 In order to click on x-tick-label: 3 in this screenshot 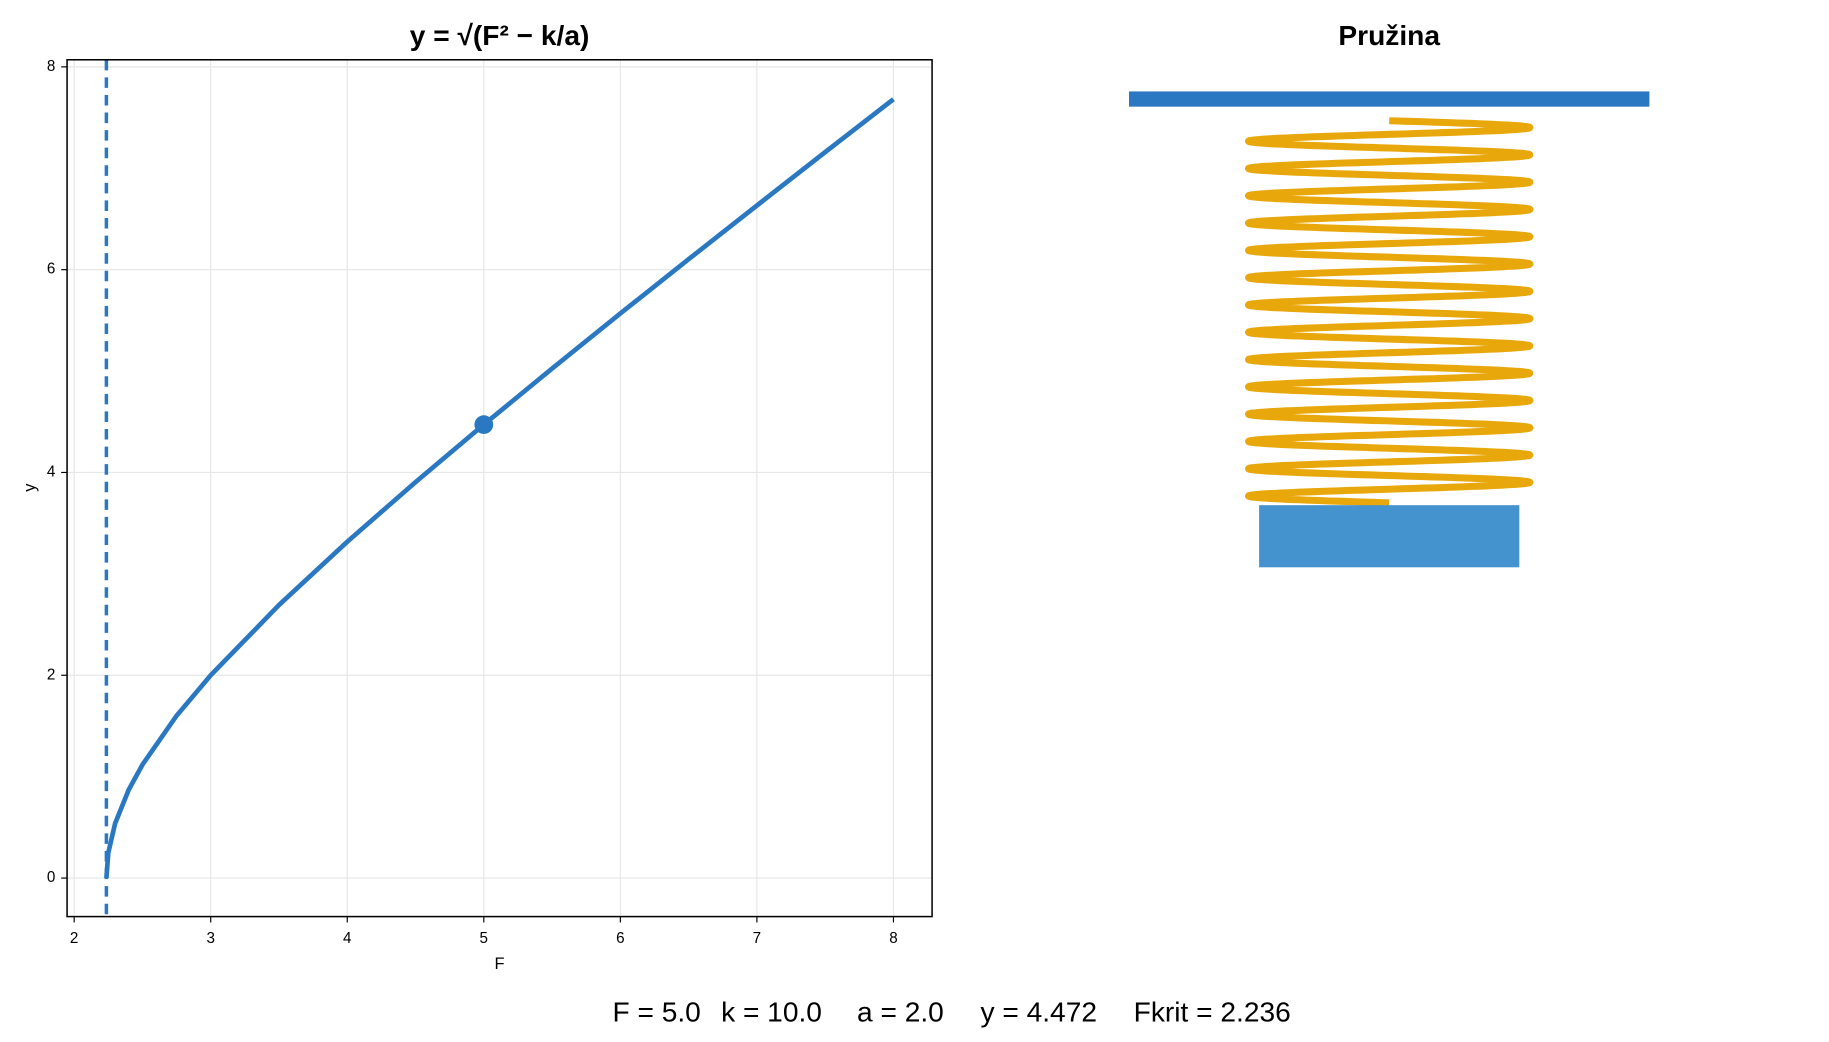, I will do `click(210, 938)`.